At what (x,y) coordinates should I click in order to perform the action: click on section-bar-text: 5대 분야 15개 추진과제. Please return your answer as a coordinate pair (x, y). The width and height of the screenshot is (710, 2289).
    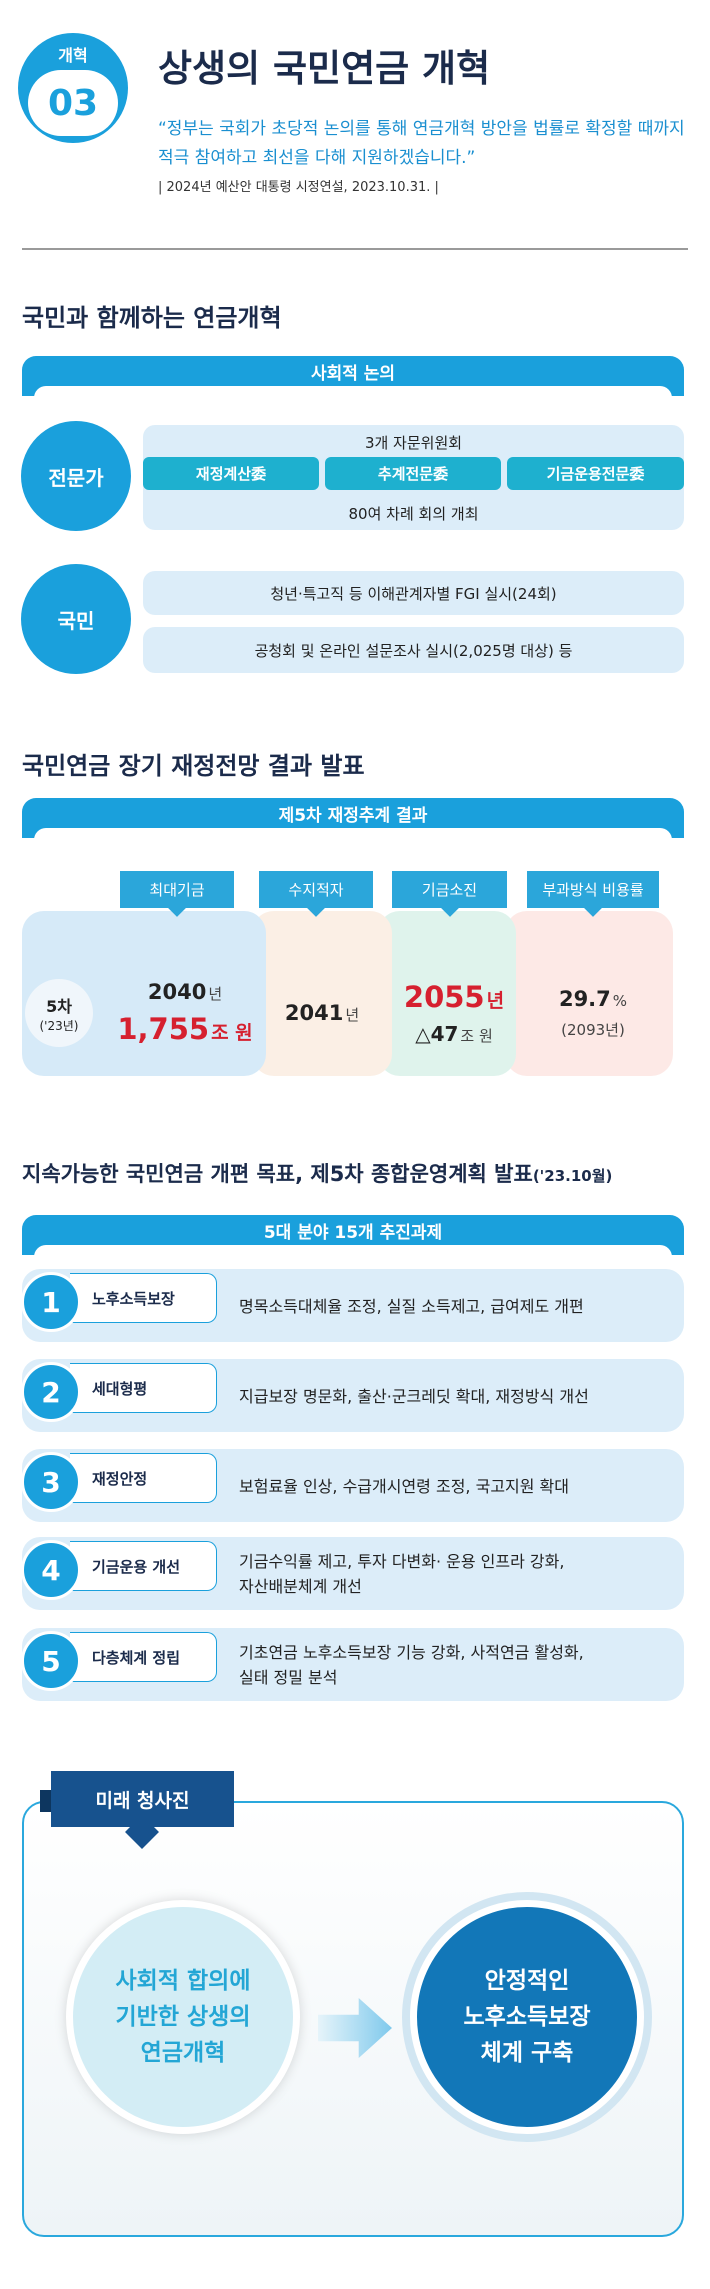
    Looking at the image, I should click on (353, 1232).